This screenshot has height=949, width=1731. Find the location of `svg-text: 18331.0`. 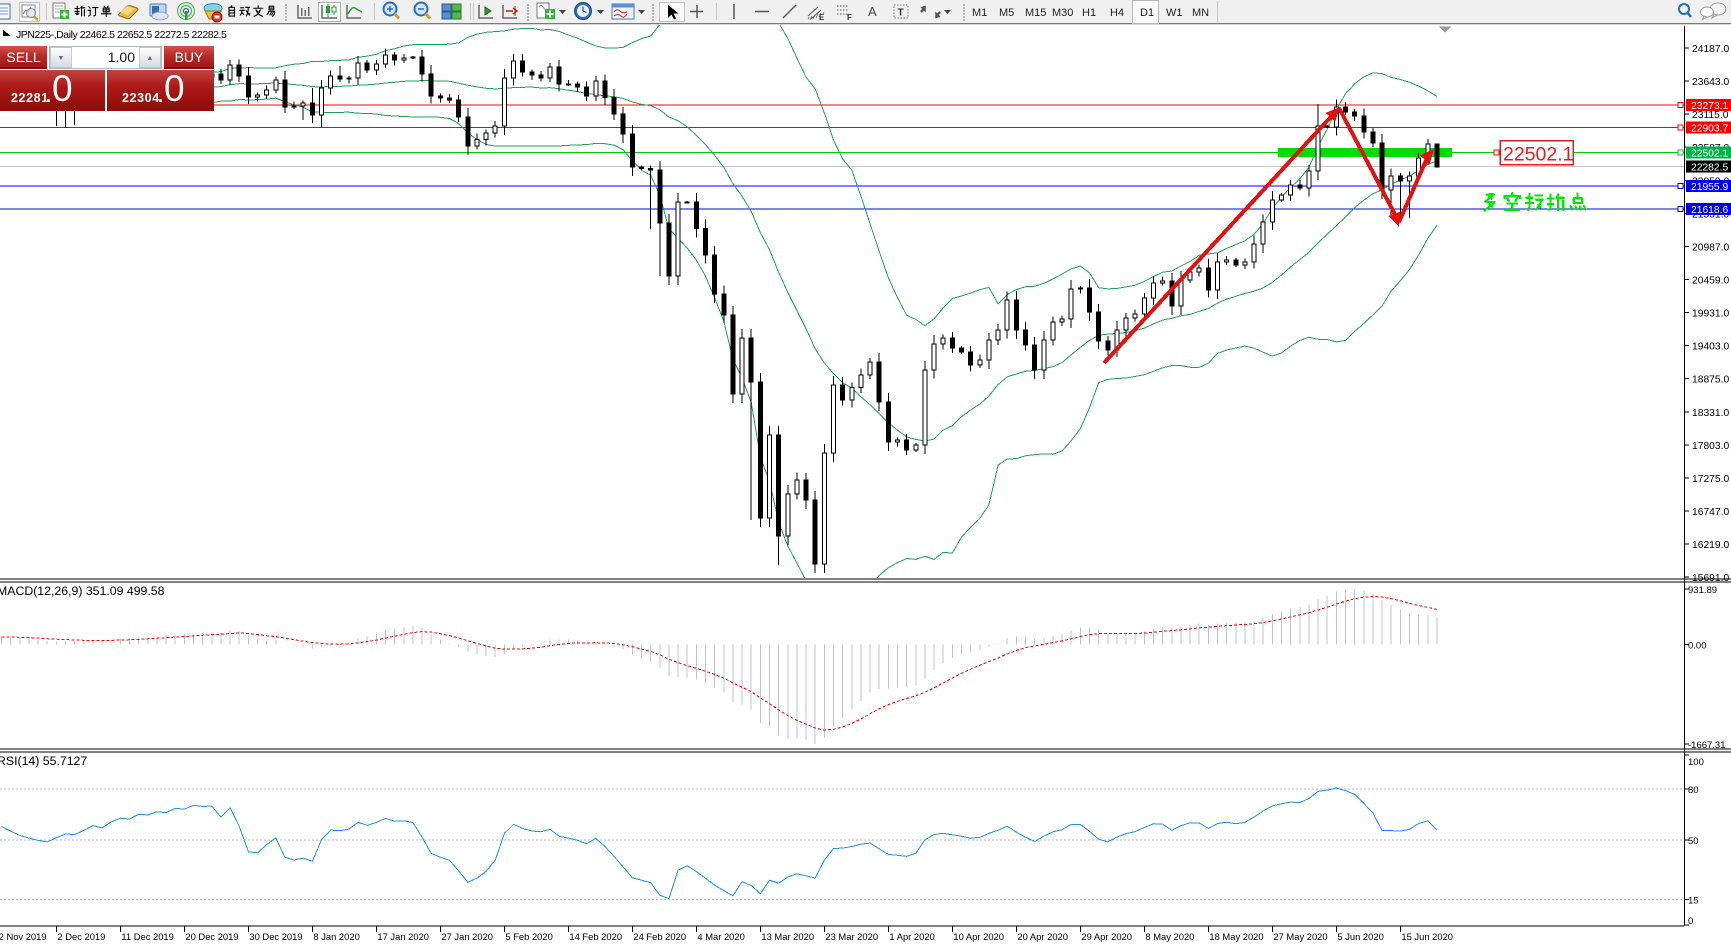

svg-text: 18331.0 is located at coordinates (1710, 413).